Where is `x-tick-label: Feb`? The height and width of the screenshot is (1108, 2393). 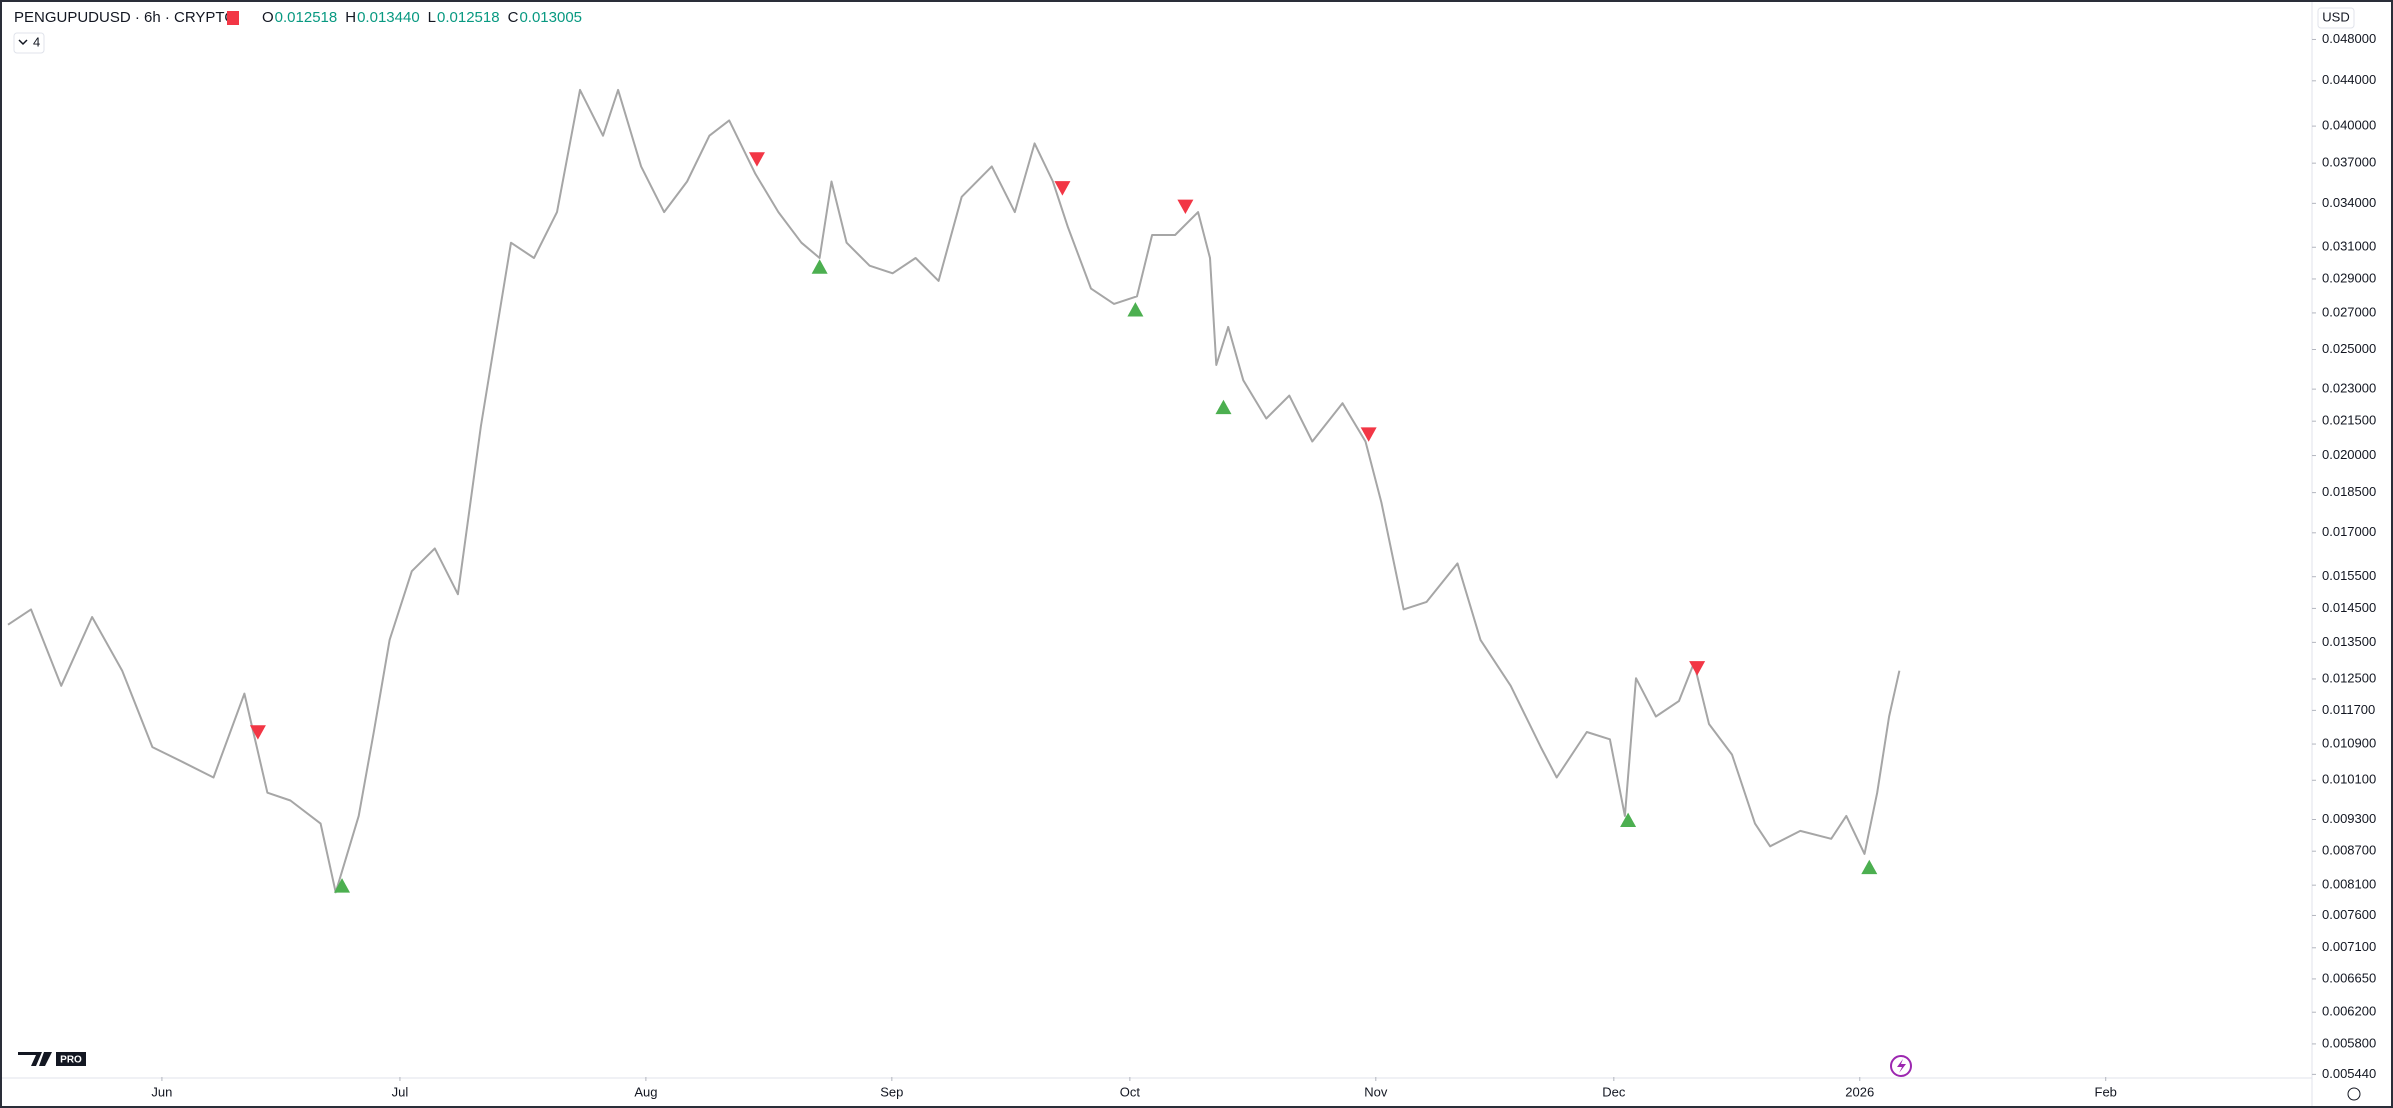
x-tick-label: Feb is located at coordinates (2106, 1091).